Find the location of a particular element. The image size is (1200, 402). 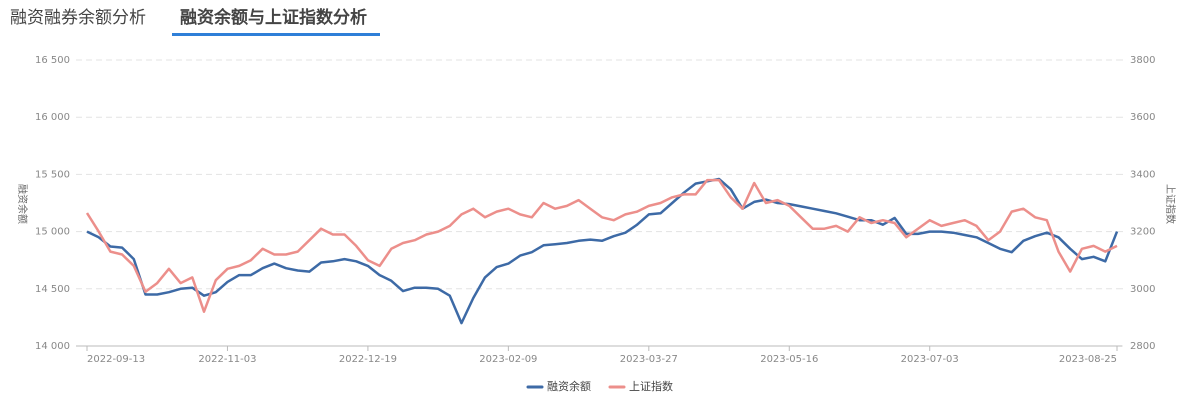

y-tick-label: 14 000 is located at coordinates (52, 346).